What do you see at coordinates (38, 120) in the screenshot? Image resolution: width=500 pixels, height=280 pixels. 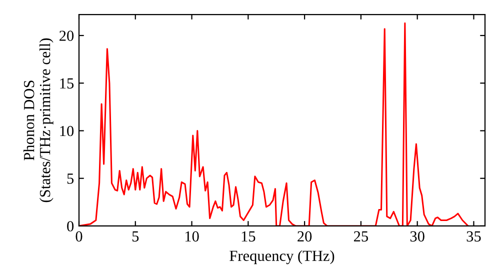 I see `y-axis-title: Phonon DOS (States/THz·primitive cell)` at bounding box center [38, 120].